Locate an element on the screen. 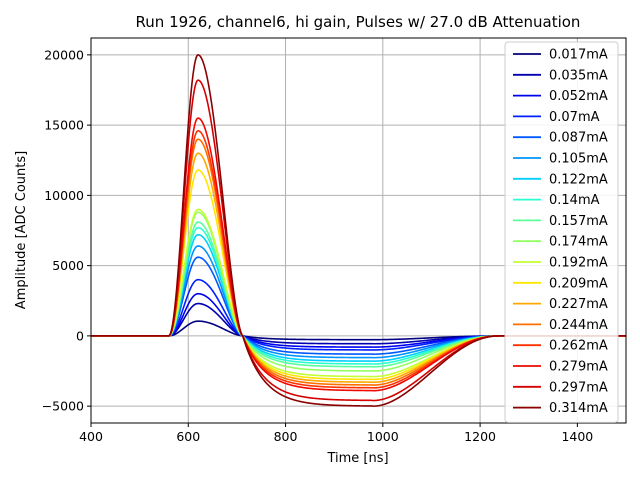 The width and height of the screenshot is (640, 480). legend-entry: 0.192mA is located at coordinates (578, 263).